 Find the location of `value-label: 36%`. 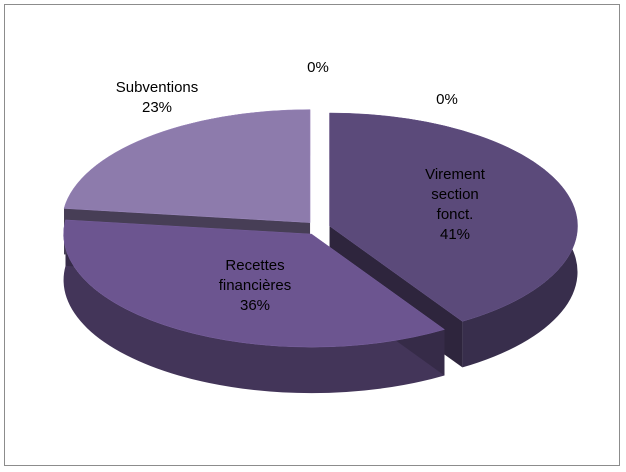

value-label: 36% is located at coordinates (255, 305).